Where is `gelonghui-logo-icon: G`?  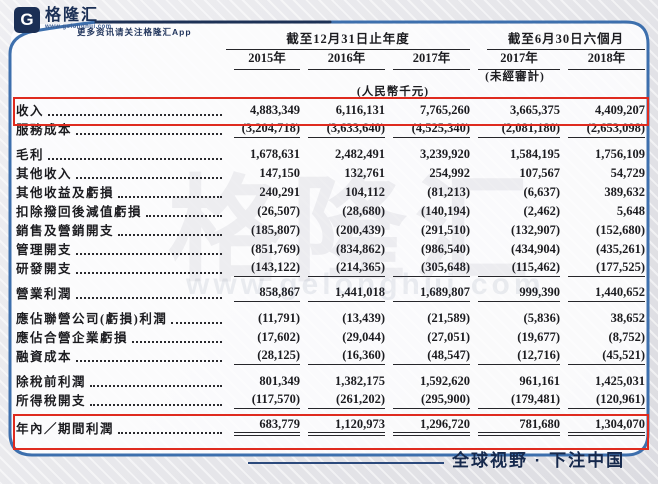 gelonghui-logo-icon: G is located at coordinates (27, 20).